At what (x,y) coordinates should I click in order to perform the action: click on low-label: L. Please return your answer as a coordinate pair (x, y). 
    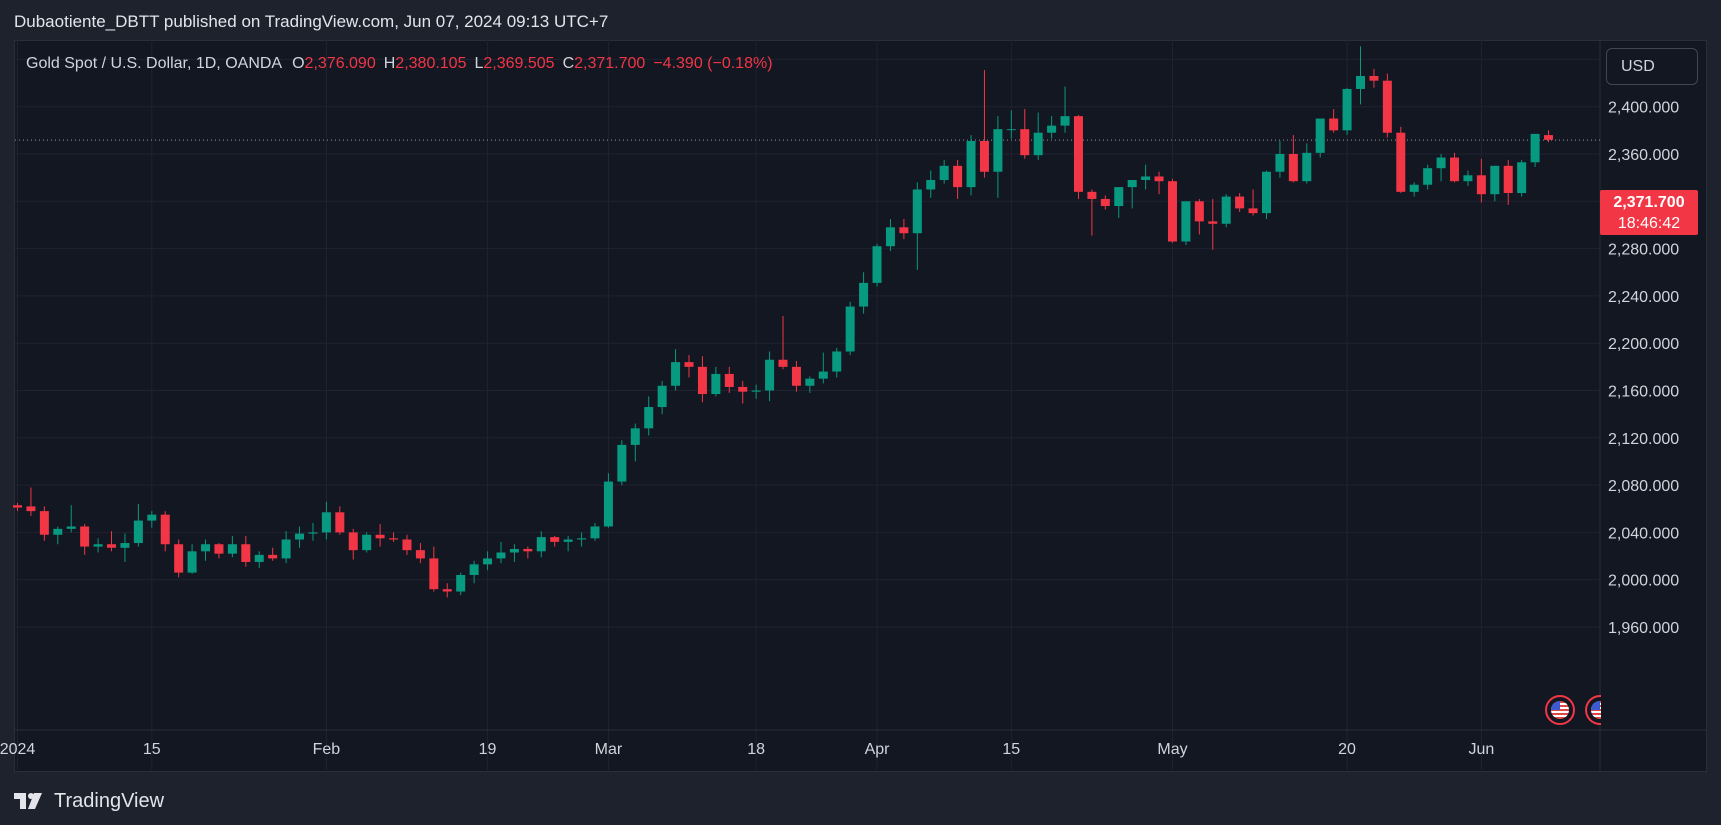
    Looking at the image, I should click on (479, 63).